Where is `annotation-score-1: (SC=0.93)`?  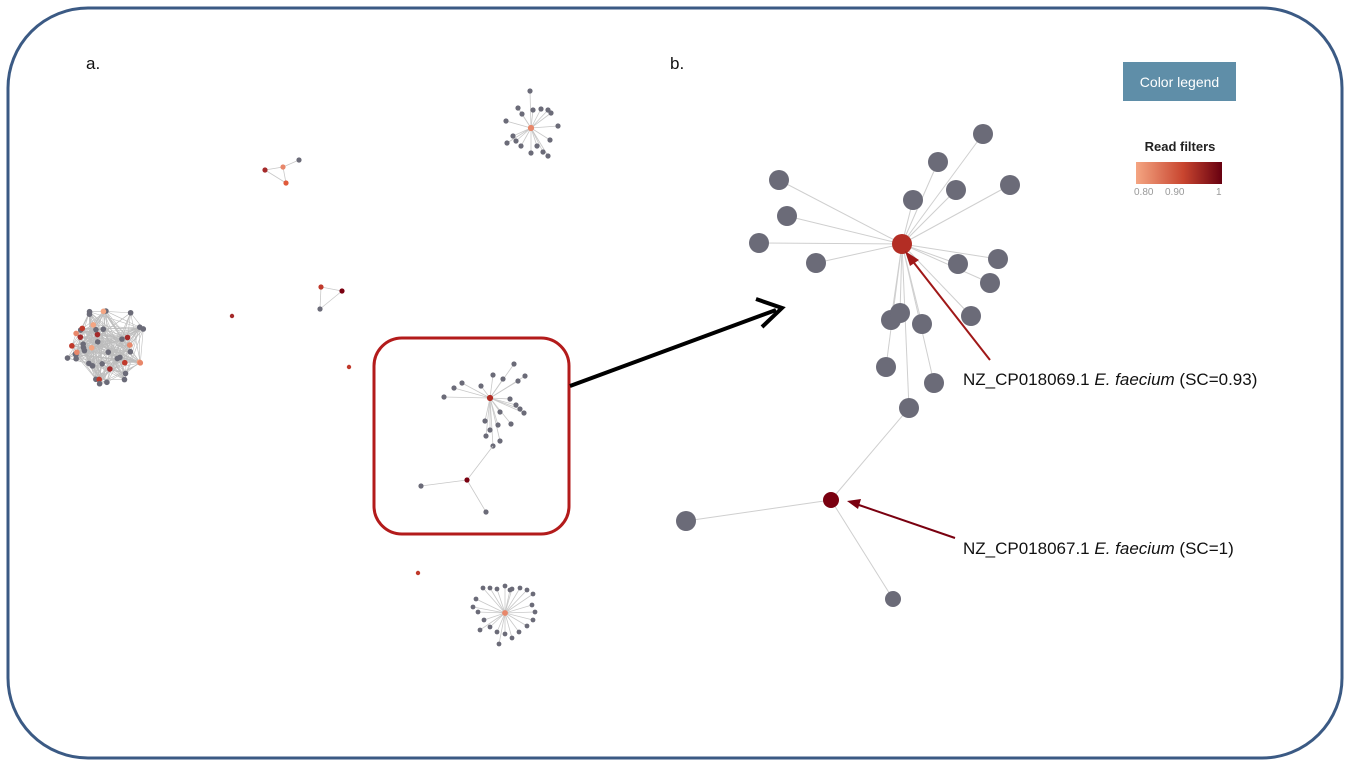 annotation-score-1: (SC=0.93) is located at coordinates (1218, 379).